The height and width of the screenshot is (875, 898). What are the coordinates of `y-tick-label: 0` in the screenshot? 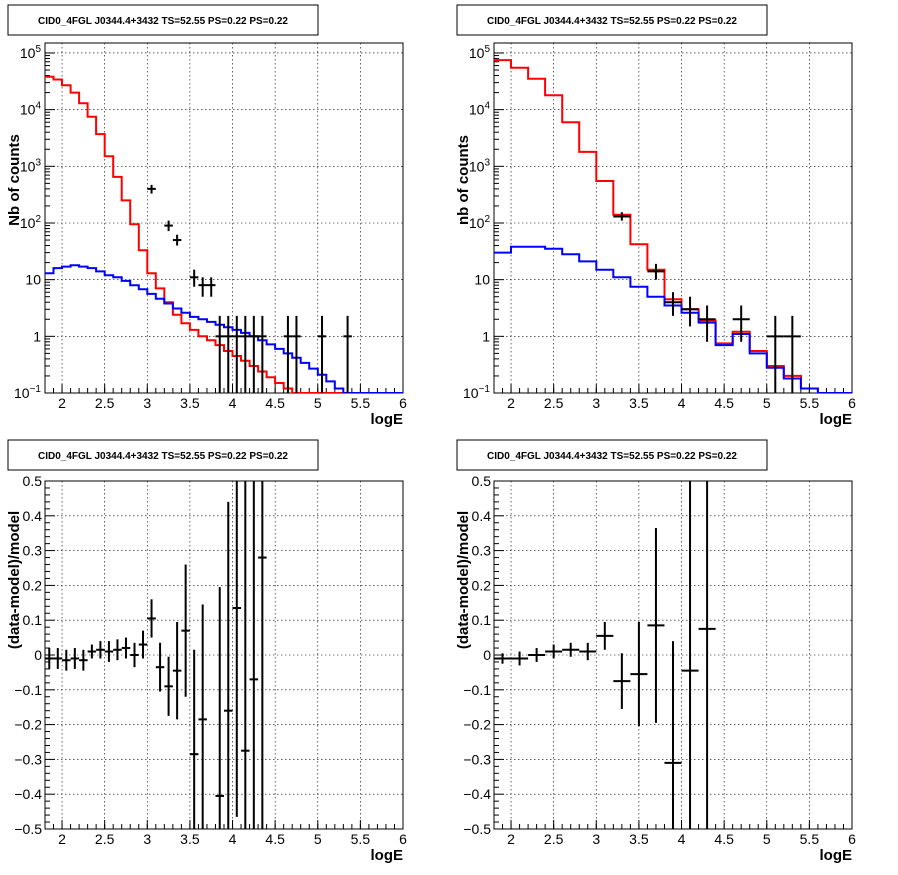 It's located at (487, 655).